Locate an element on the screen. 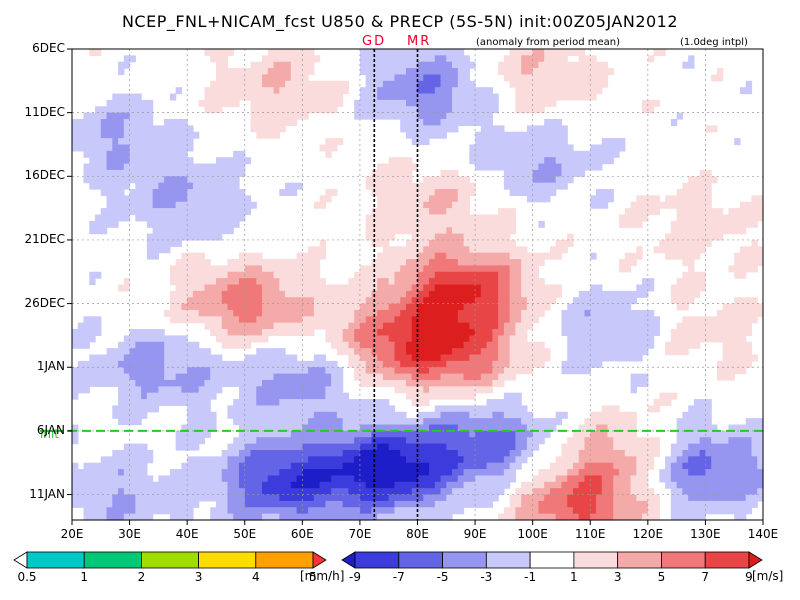 This screenshot has height=600, width=800. interpolation-note: (1.0deg intpl) is located at coordinates (714, 42).